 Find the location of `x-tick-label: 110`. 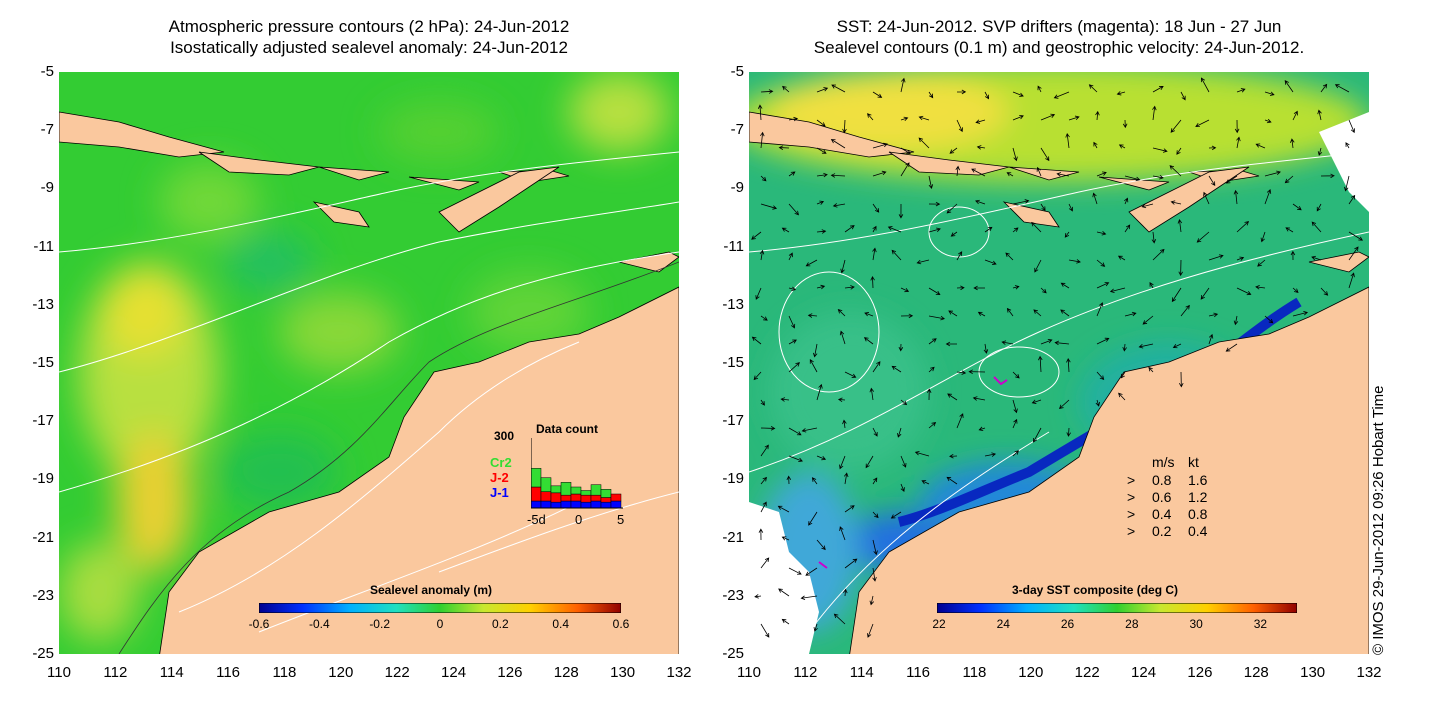

x-tick-label: 110 is located at coordinates (749, 672).